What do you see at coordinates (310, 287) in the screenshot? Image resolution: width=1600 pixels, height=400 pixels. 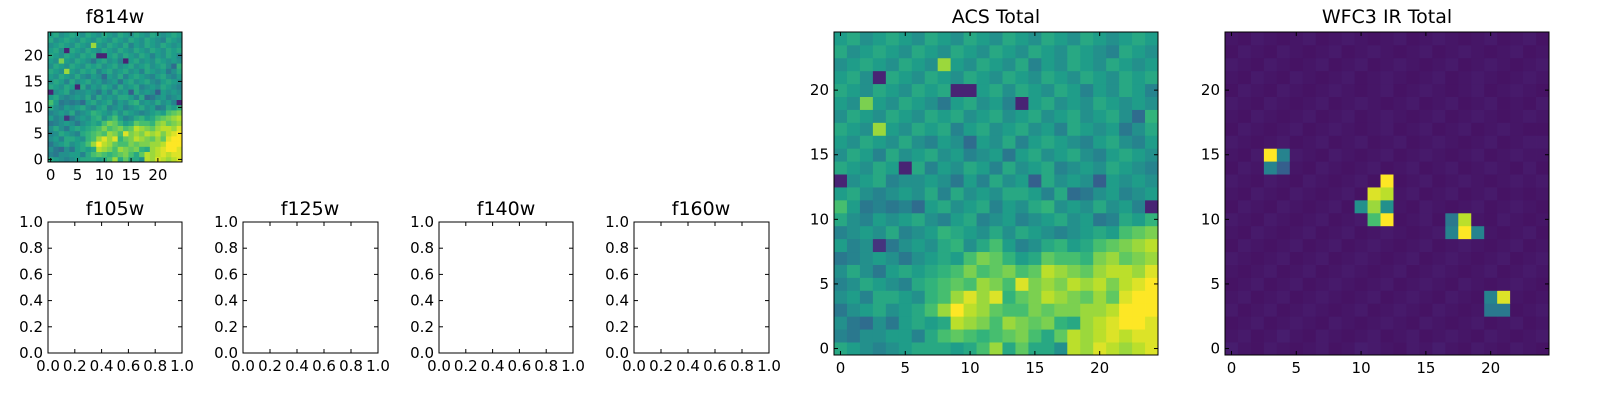 I see `f125w-frame` at bounding box center [310, 287].